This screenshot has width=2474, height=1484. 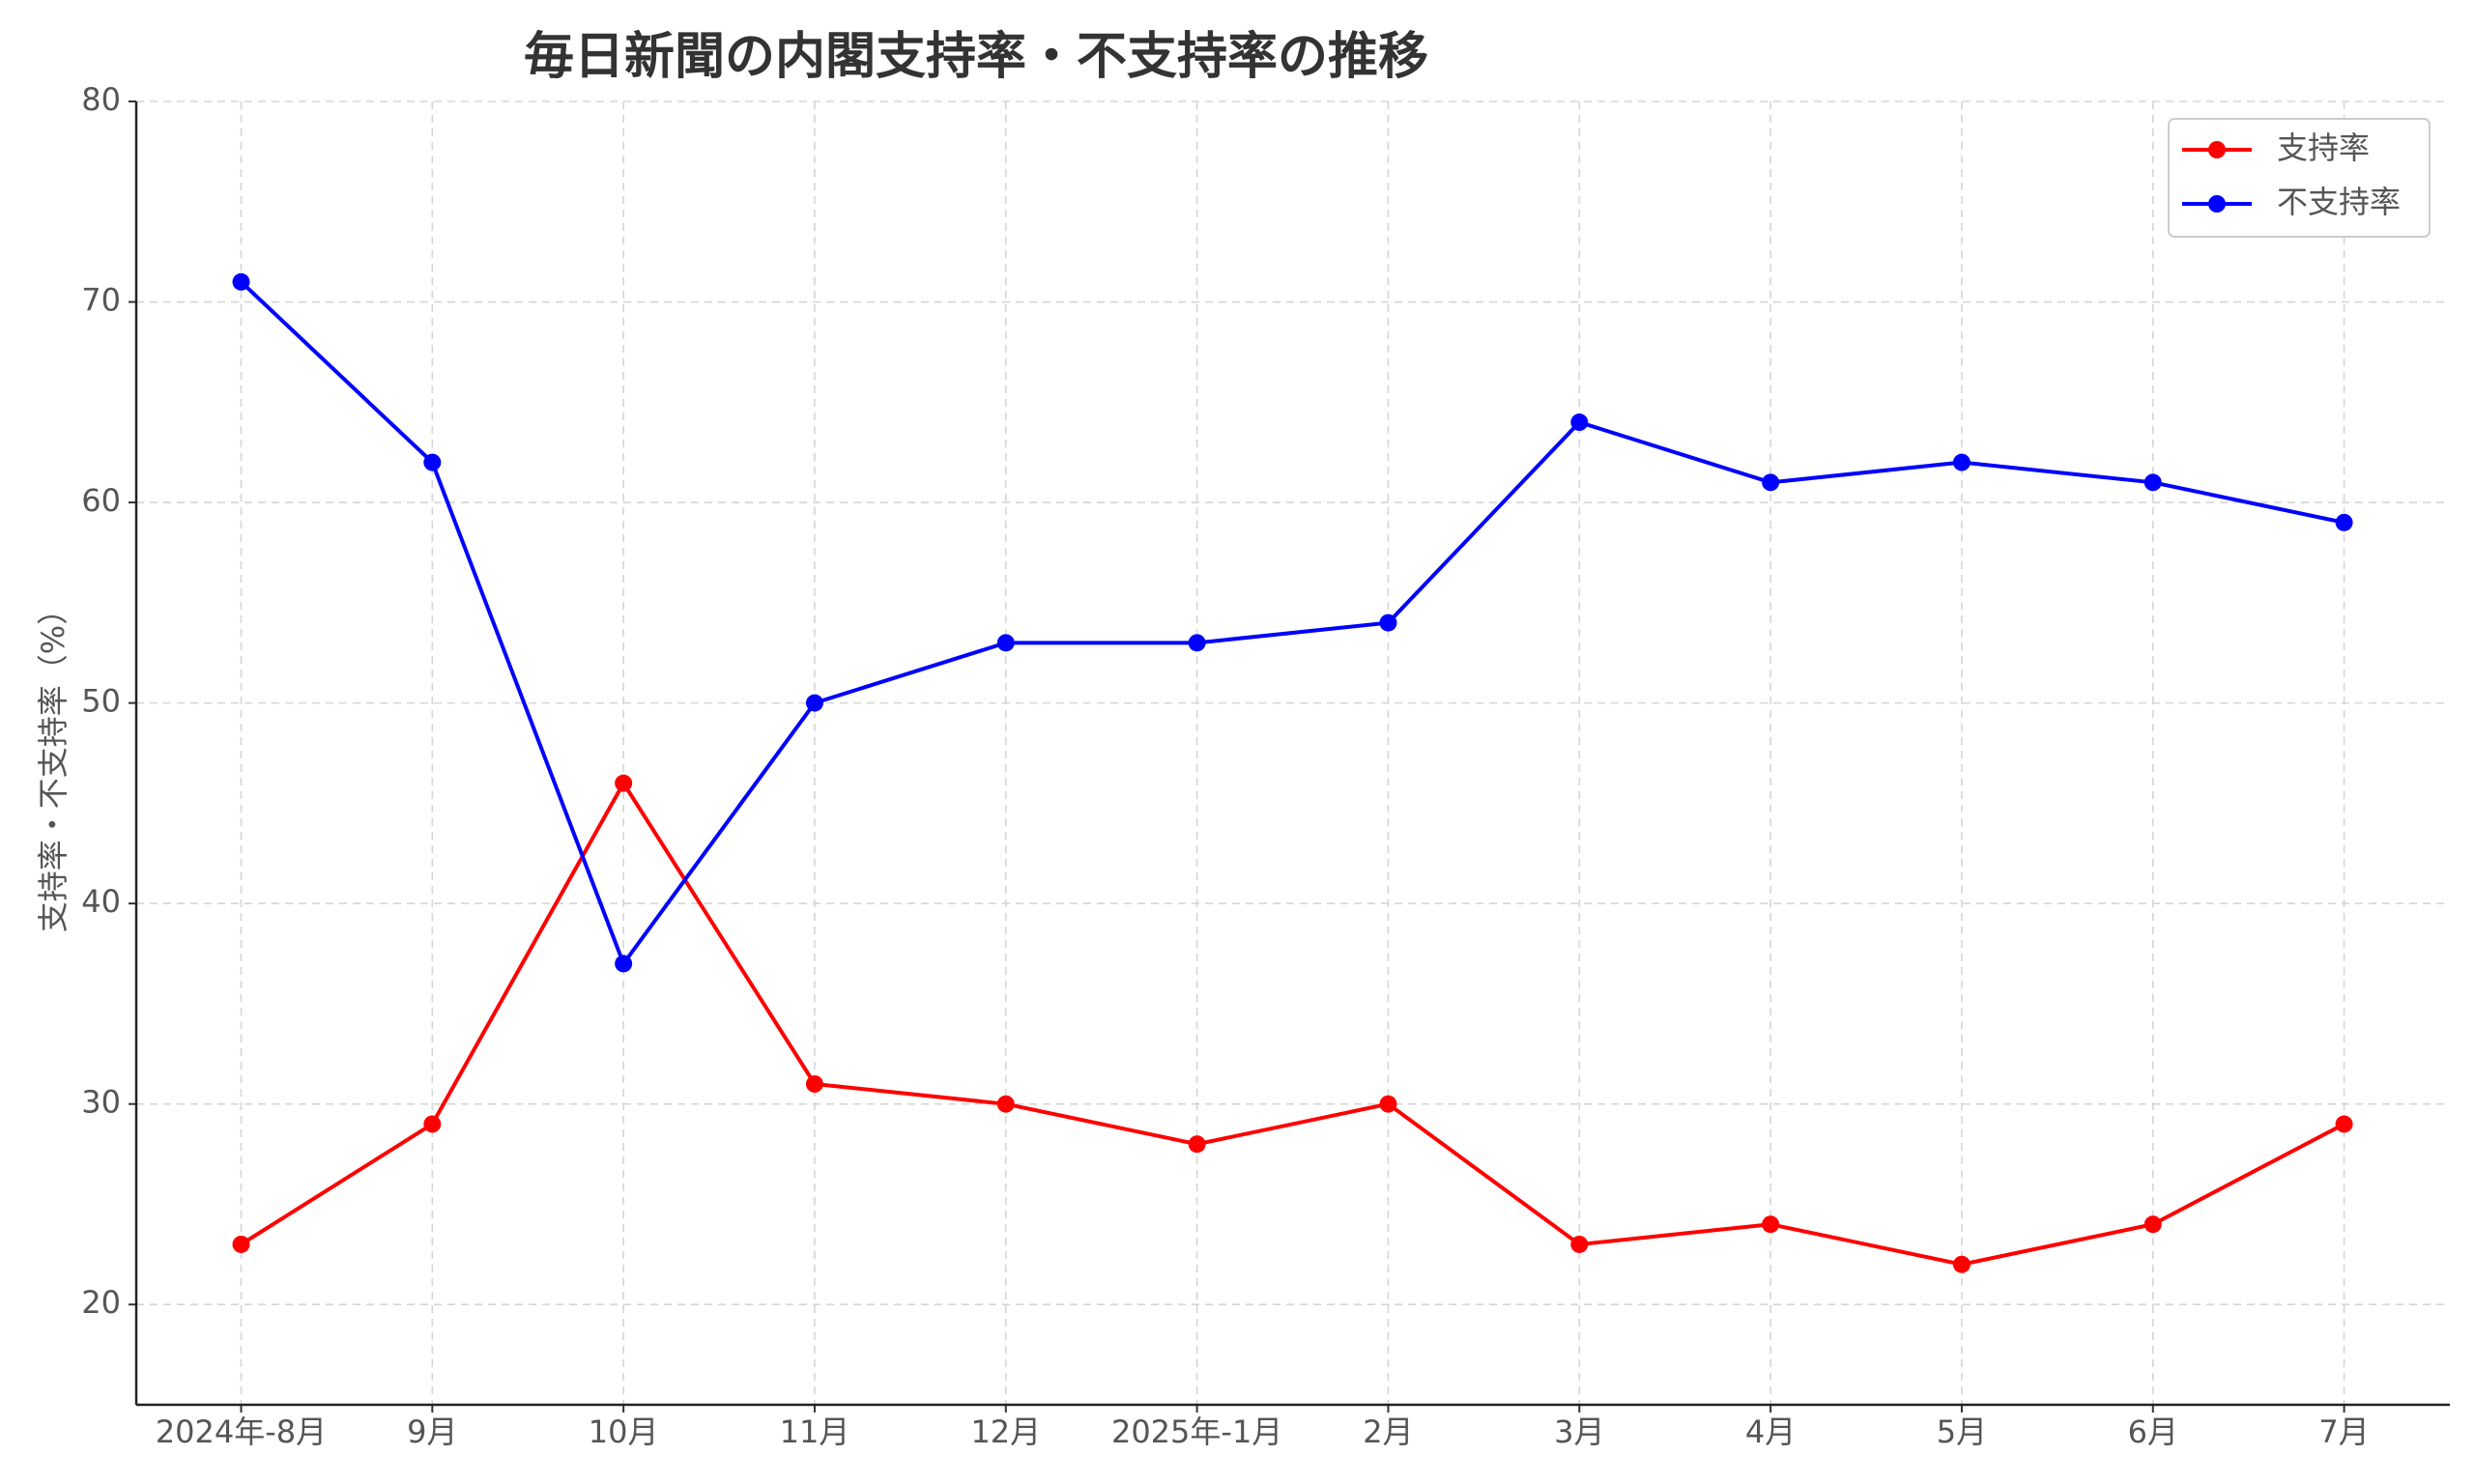 I want to click on x-tick-label: 3月, so click(x=1579, y=1432).